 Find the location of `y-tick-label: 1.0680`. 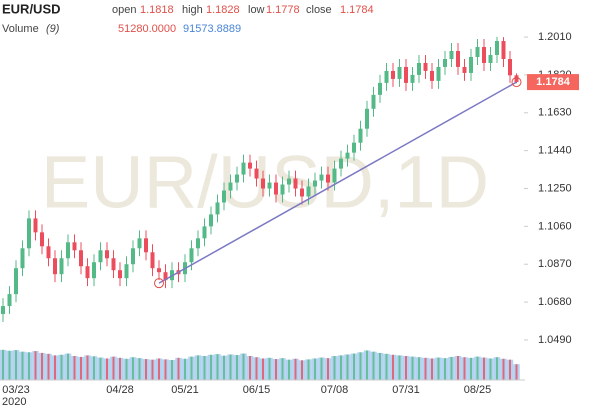

y-tick-label: 1.0680 is located at coordinates (555, 302).